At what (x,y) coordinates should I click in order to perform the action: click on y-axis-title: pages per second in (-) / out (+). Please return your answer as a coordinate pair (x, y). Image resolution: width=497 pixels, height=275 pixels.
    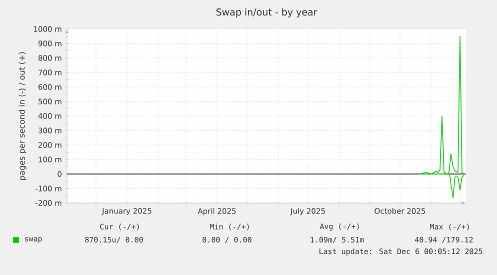
    Looking at the image, I should click on (22, 116).